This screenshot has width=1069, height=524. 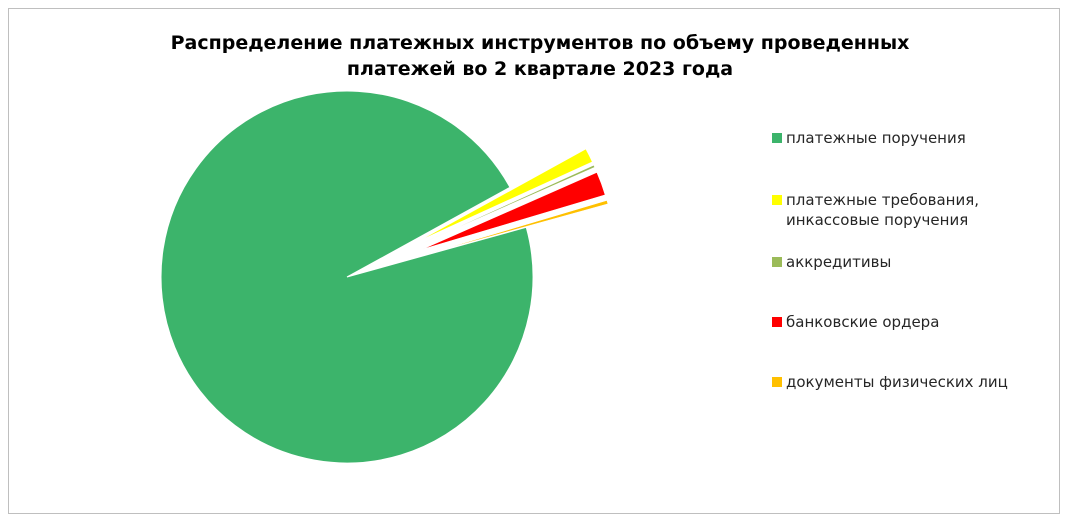 I want to click on legend-item-3: аккредитивы, so click(x=831, y=262).